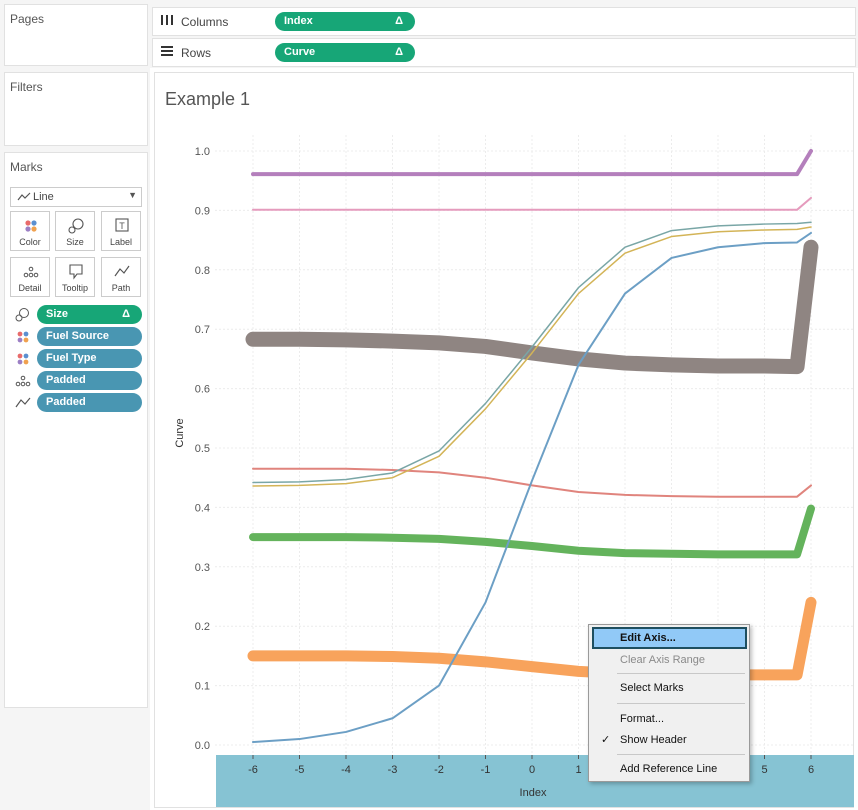 The image size is (858, 810). What do you see at coordinates (89, 402) in the screenshot?
I see `padded-path-pill: Padded` at bounding box center [89, 402].